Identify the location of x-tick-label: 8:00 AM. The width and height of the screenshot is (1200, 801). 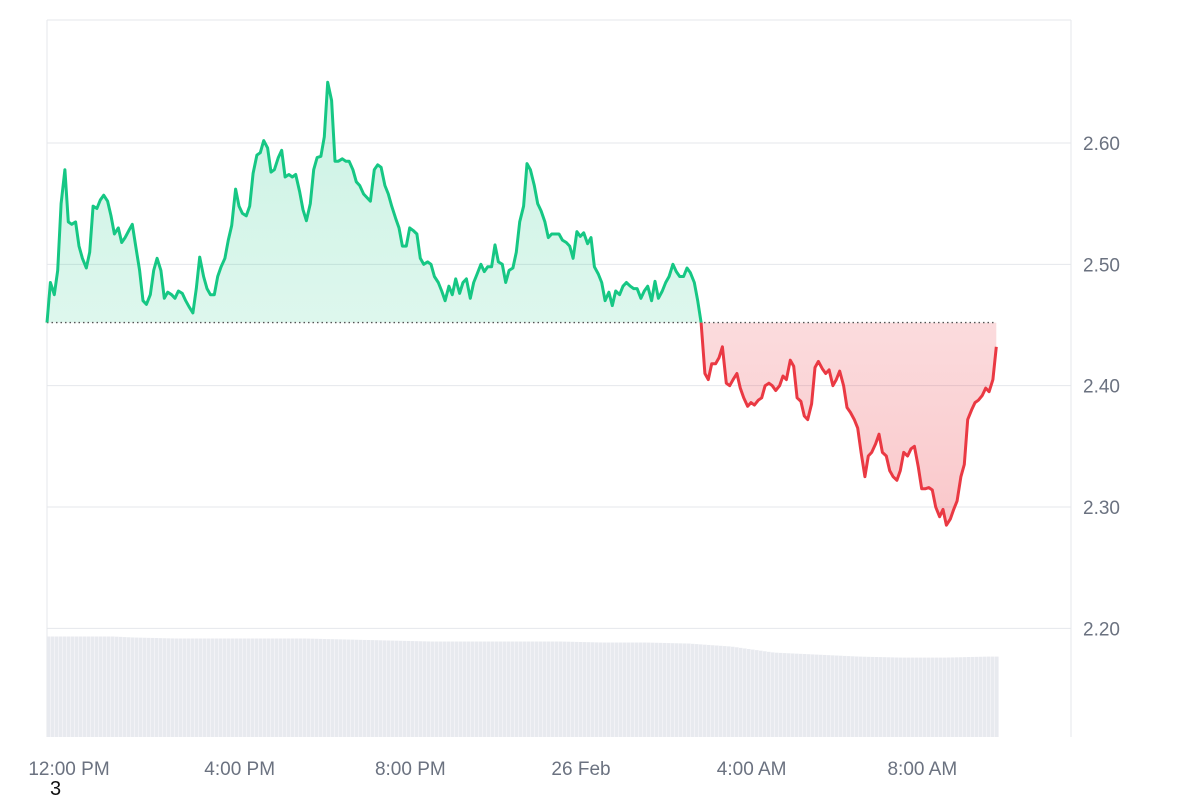
(922, 769).